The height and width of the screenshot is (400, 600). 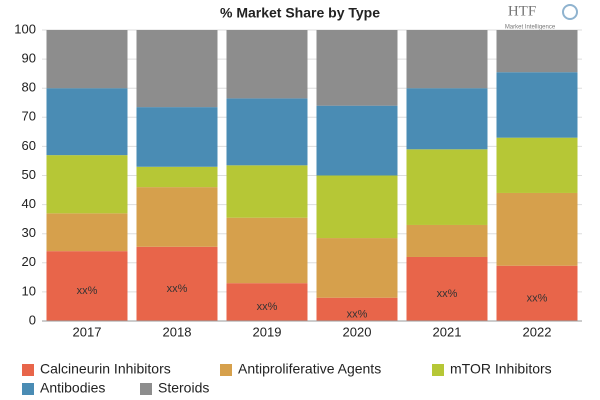 What do you see at coordinates (537, 331) in the screenshot?
I see `x-tick-label: 2022` at bounding box center [537, 331].